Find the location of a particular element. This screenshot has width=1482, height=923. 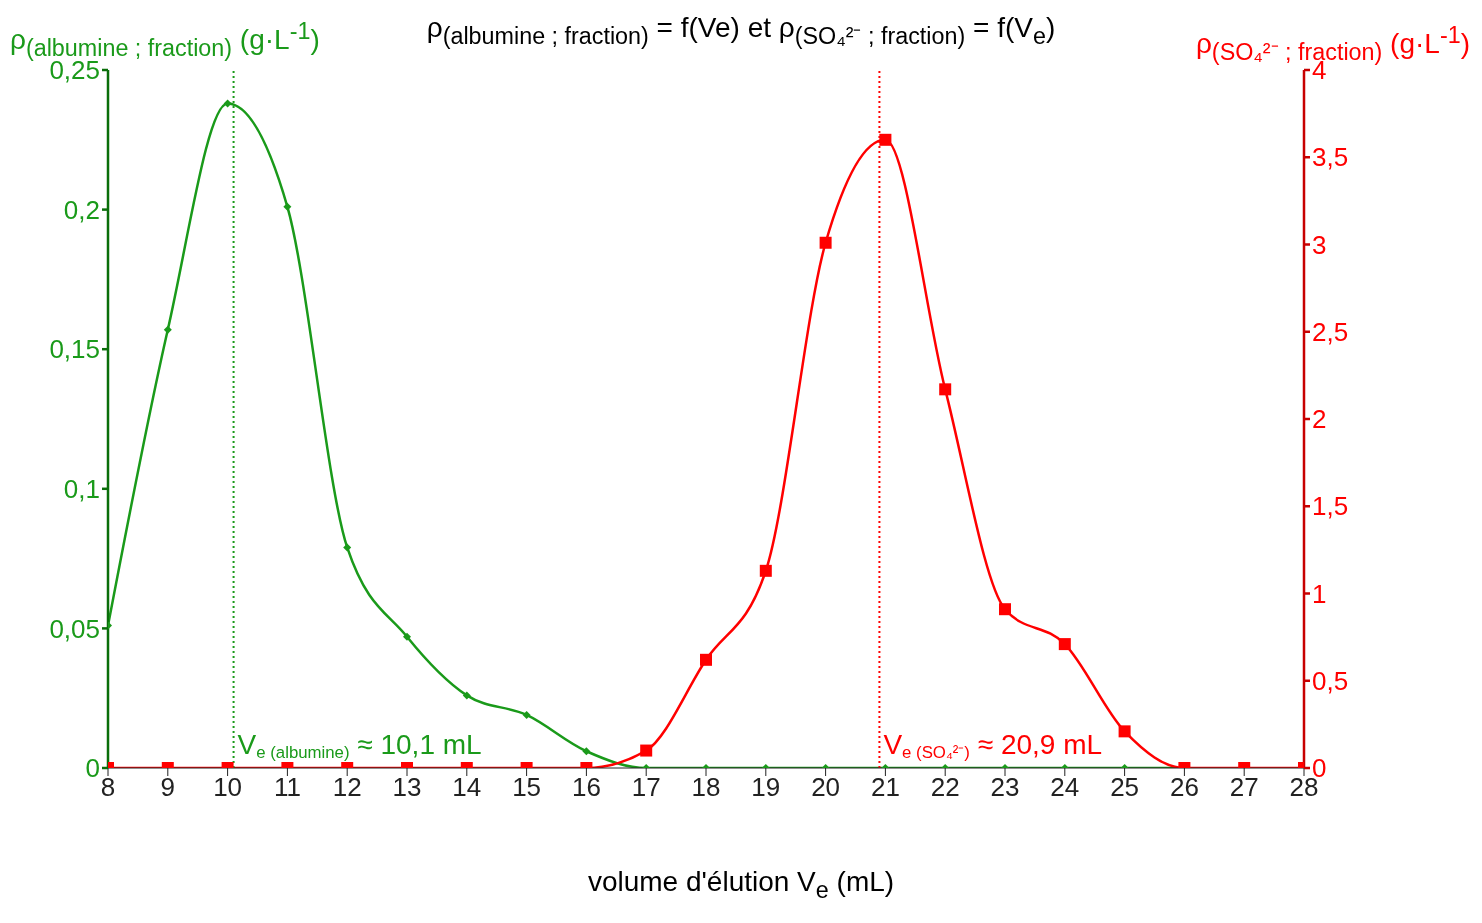

x-tick-label: 15 is located at coordinates (527, 787).